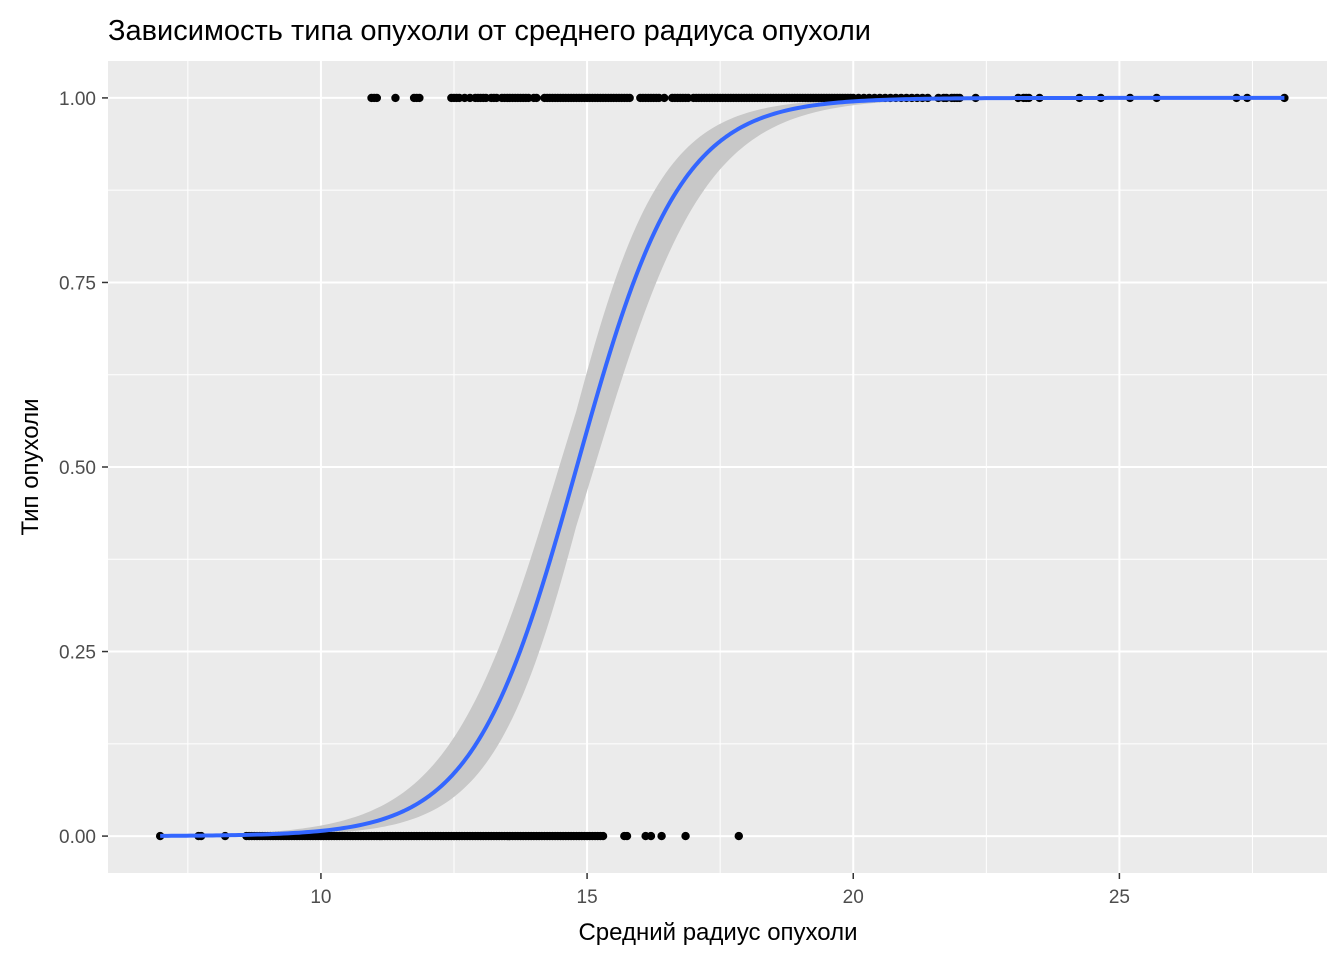  I want to click on y-tick-label: 0.50, so click(77, 468).